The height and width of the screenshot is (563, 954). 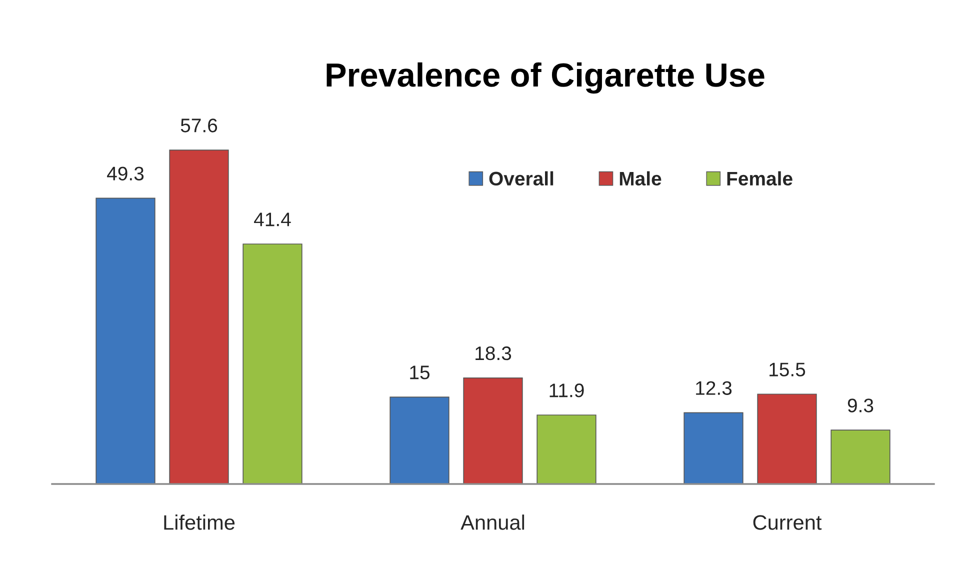 I want to click on legend-label: Female, so click(x=759, y=178).